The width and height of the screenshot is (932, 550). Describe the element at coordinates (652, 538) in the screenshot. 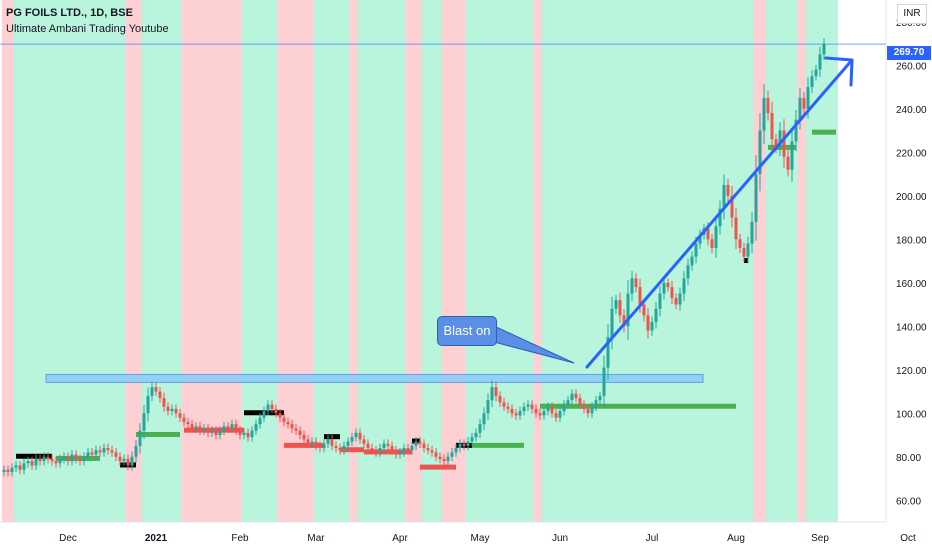

I see `x-tick-7: Jul` at that location.